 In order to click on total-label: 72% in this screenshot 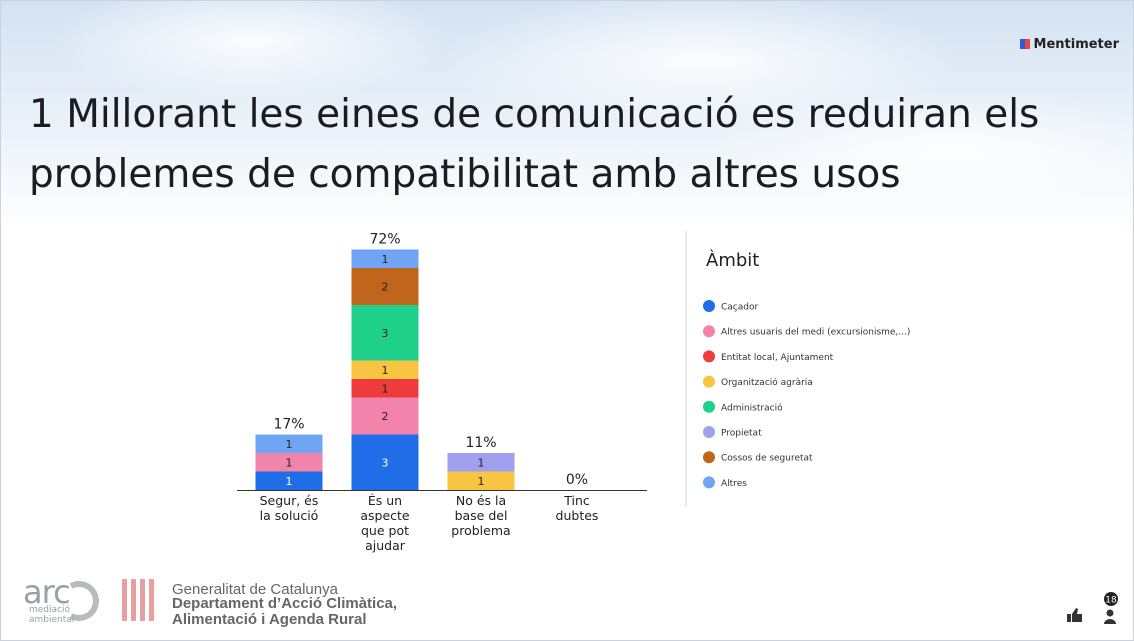, I will do `click(384, 240)`.